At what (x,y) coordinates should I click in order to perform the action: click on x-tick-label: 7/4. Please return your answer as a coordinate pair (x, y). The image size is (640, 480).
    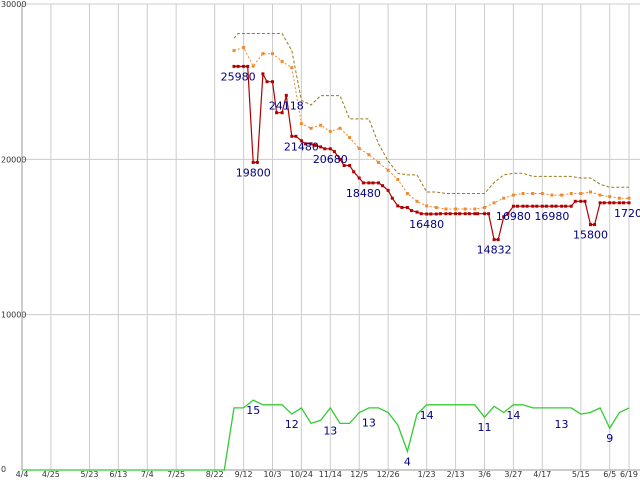
    Looking at the image, I should click on (147, 474).